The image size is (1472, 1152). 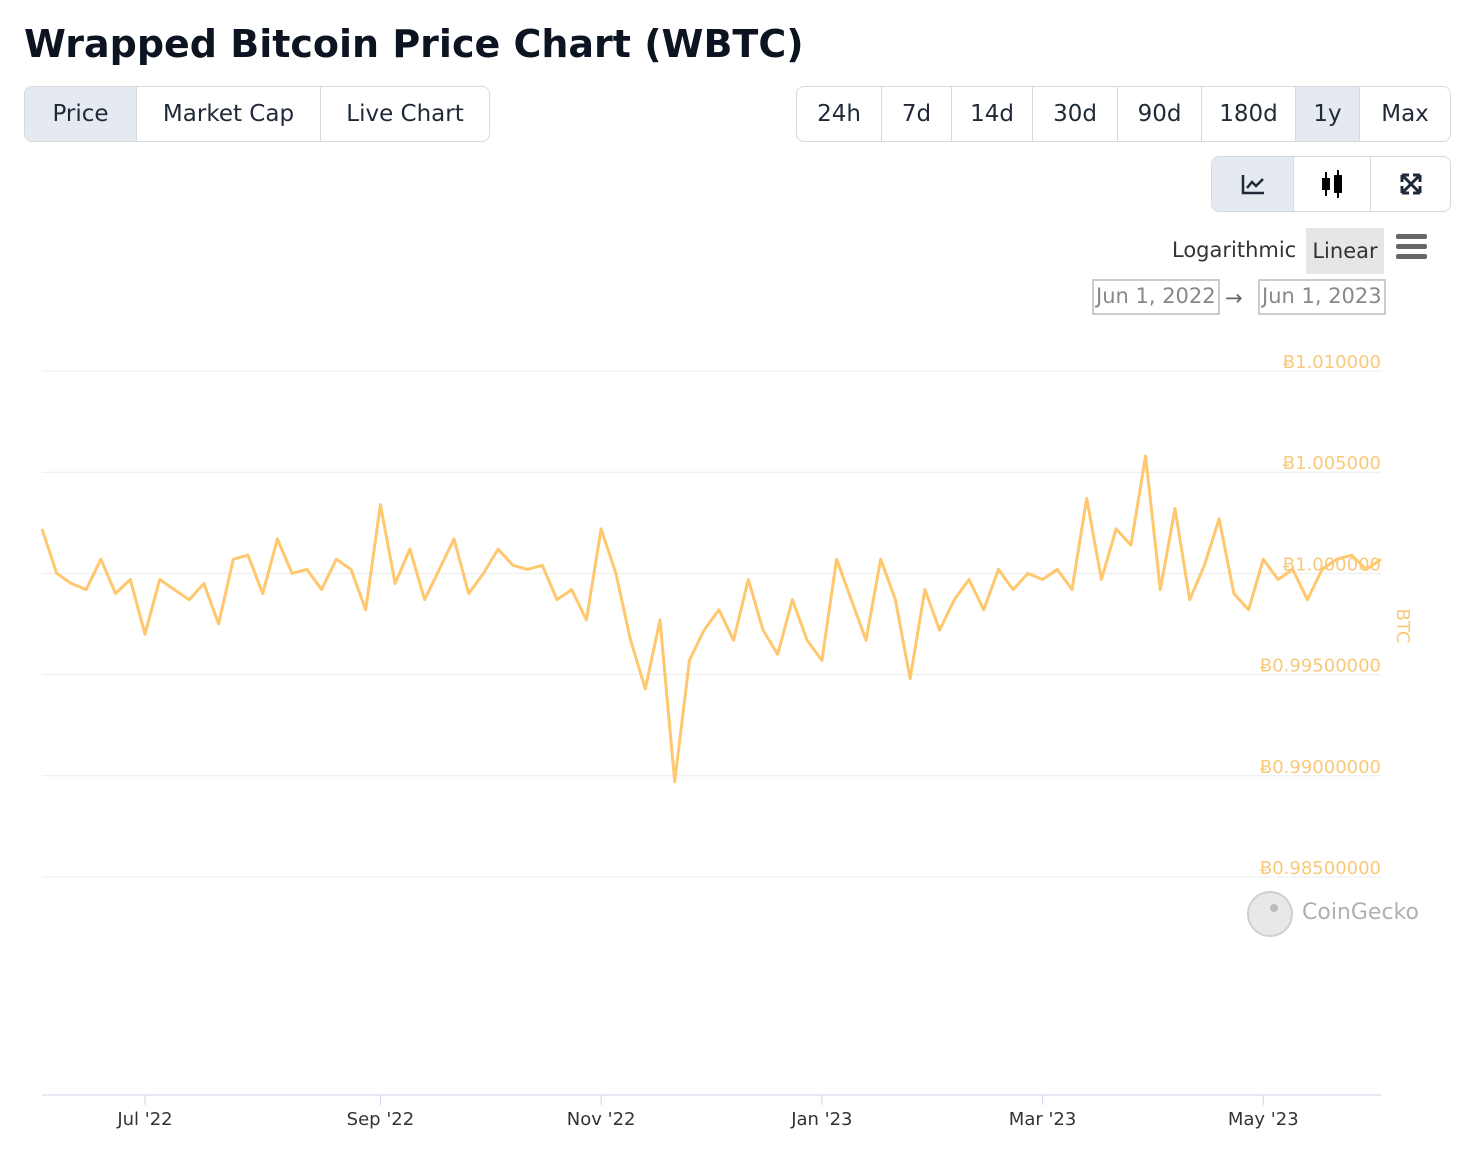 What do you see at coordinates (601, 1119) in the screenshot?
I see `x-tick-label: Nov '22` at bounding box center [601, 1119].